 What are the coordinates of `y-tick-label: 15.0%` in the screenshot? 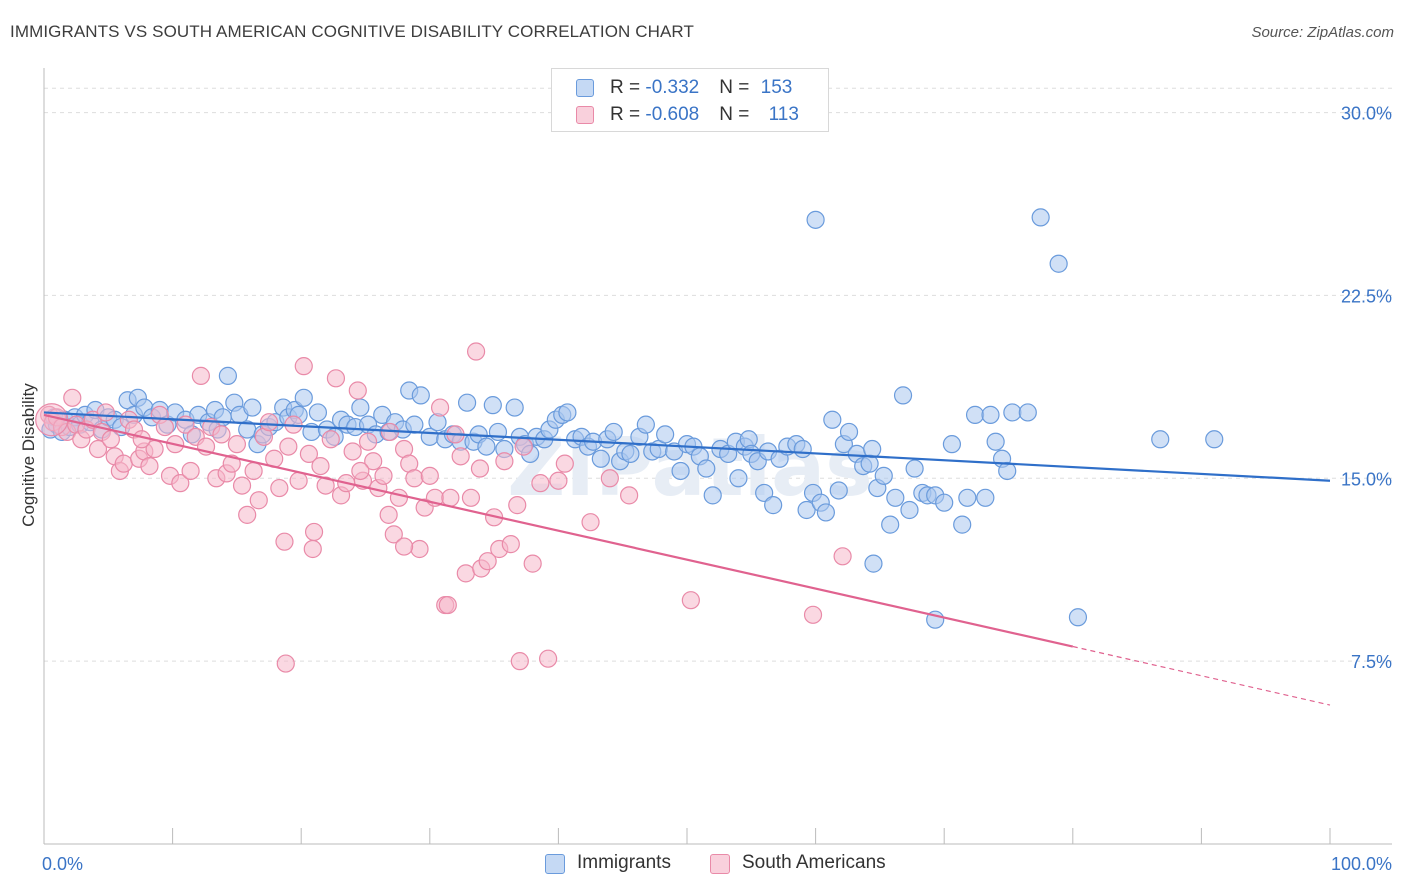 It's located at (1366, 479).